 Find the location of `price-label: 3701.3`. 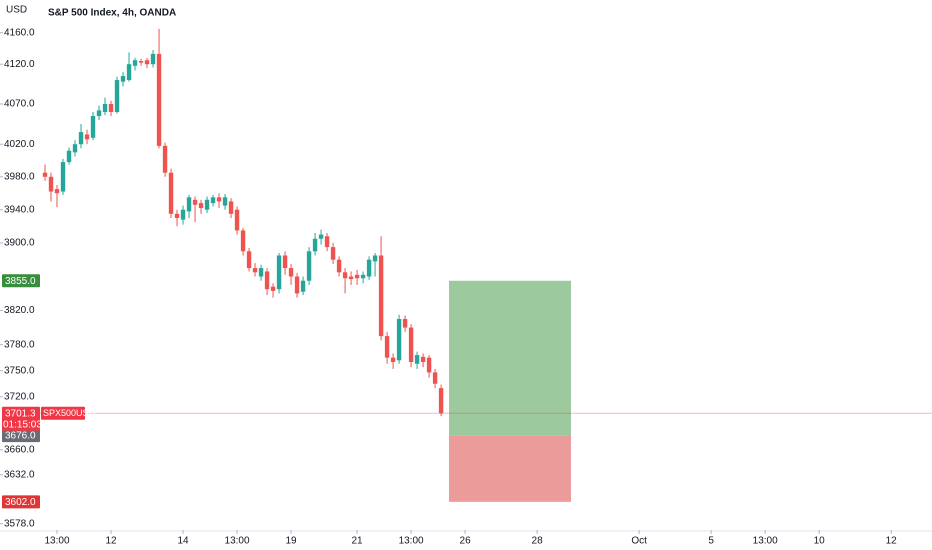

price-label: 3701.3 is located at coordinates (20, 413).